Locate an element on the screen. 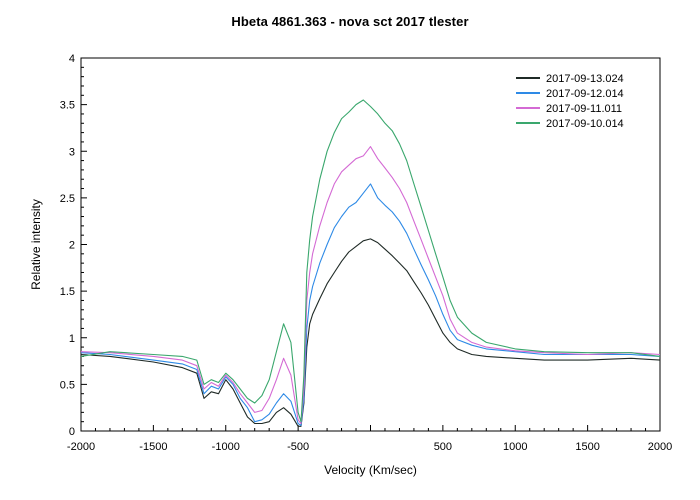  x-axis-label: Velocity (Km/sec) is located at coordinates (370, 470).